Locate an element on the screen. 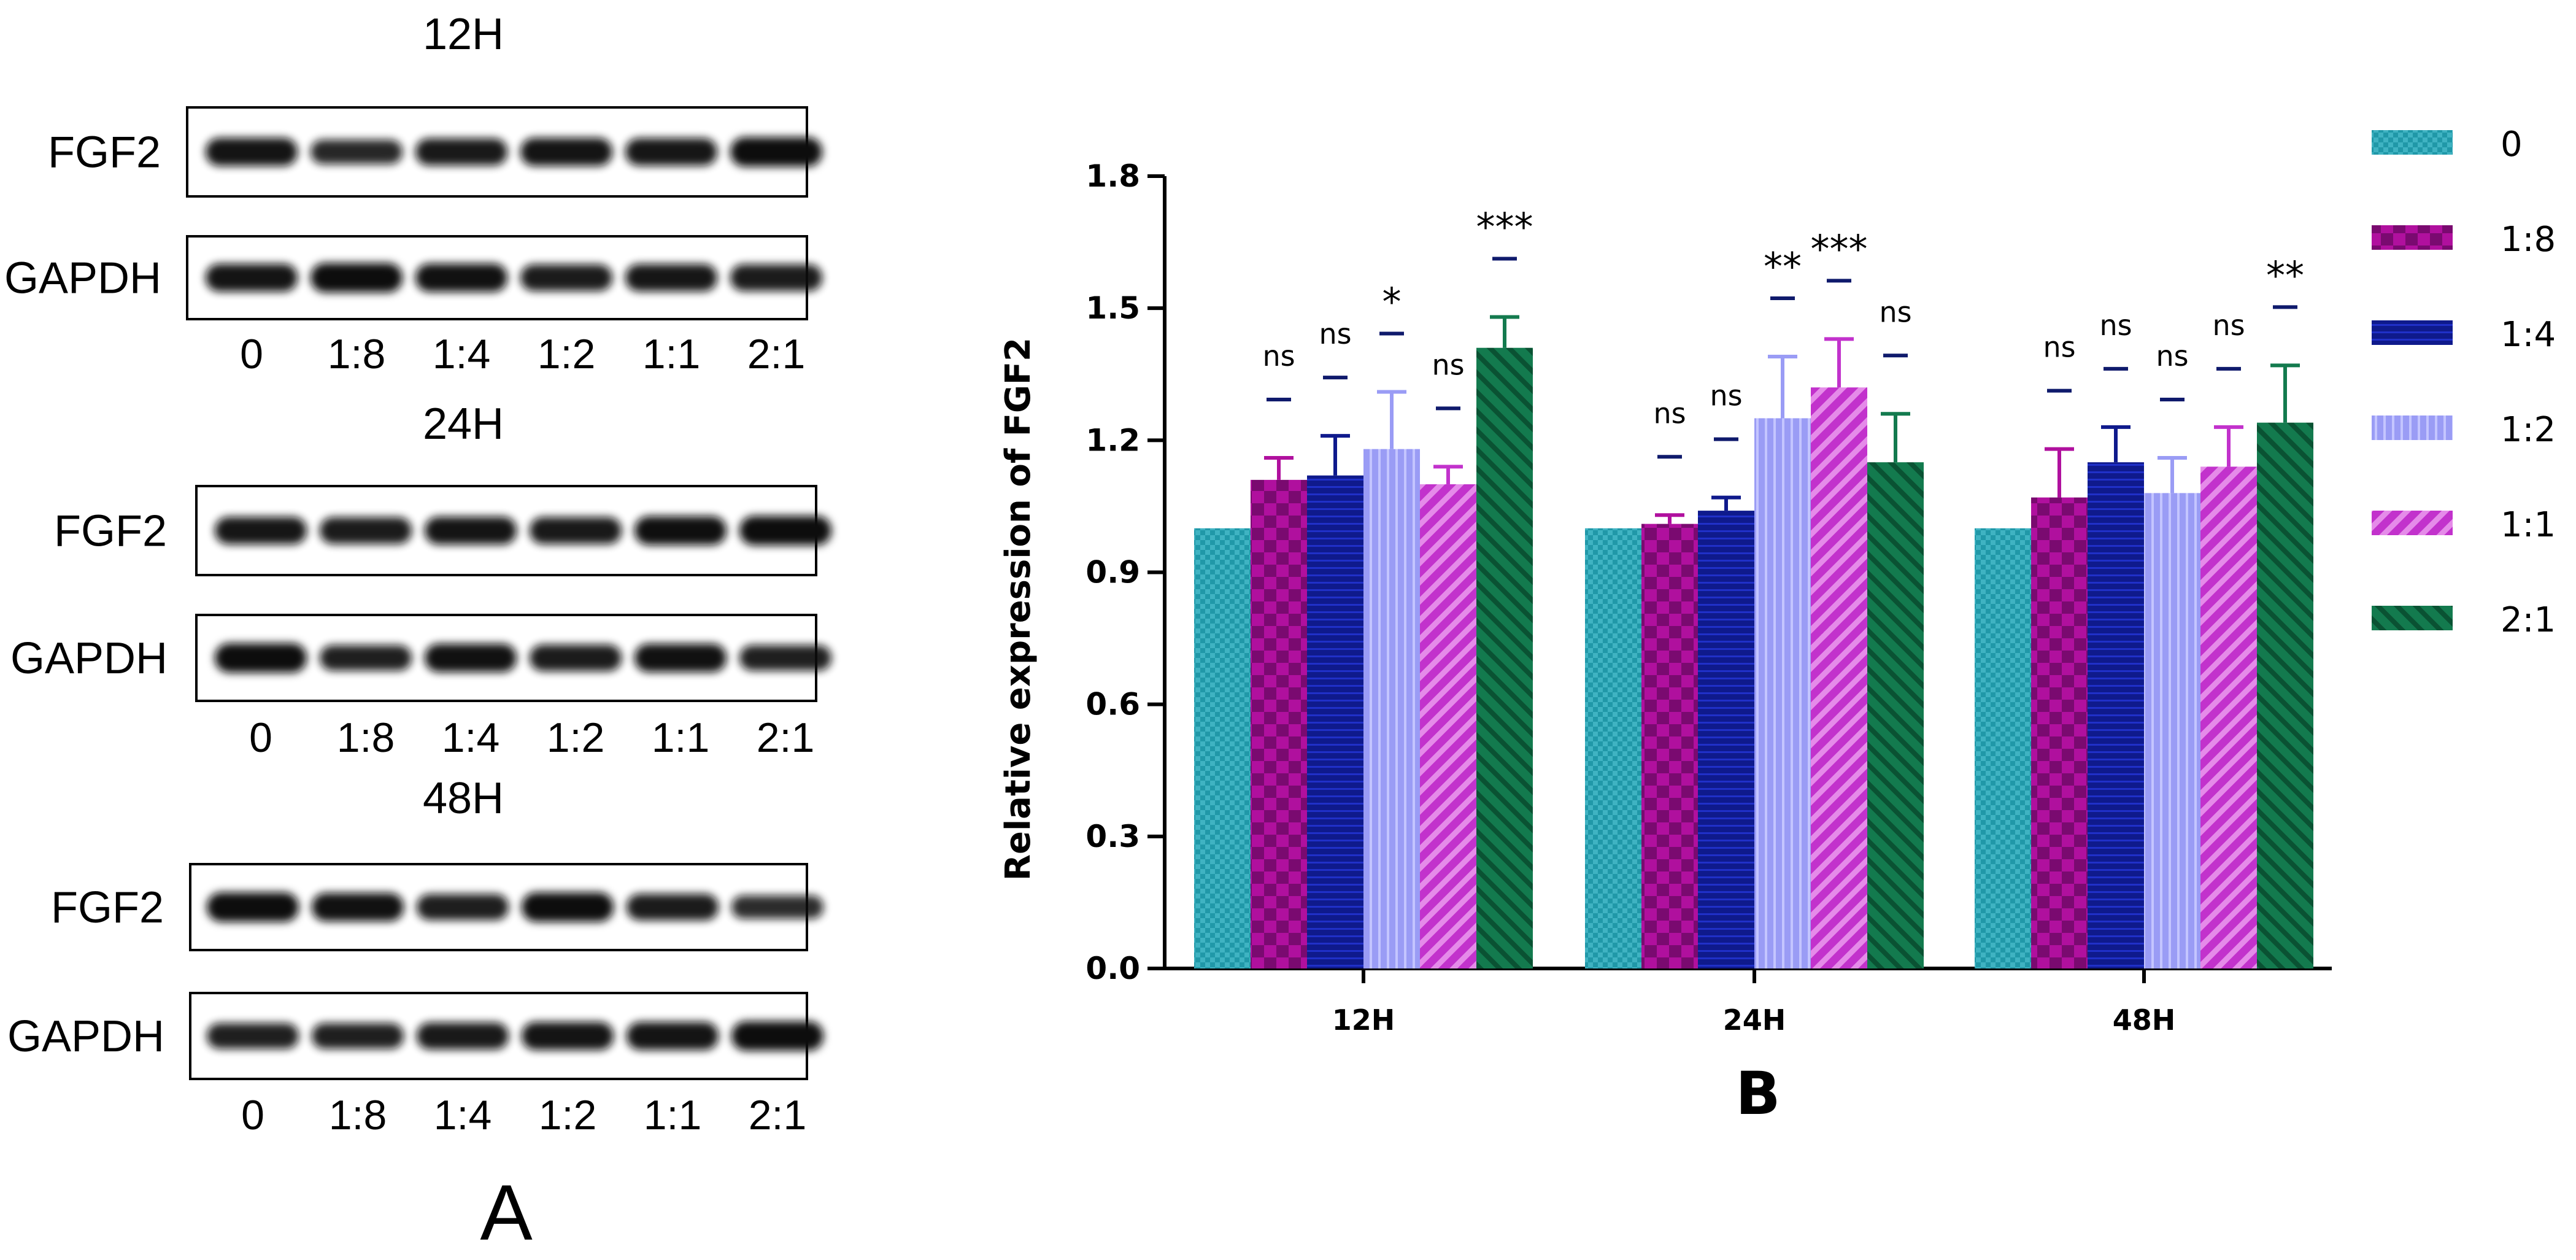 This screenshot has height=1260, width=2576. y-tick-label: 1.2 is located at coordinates (1113, 440).